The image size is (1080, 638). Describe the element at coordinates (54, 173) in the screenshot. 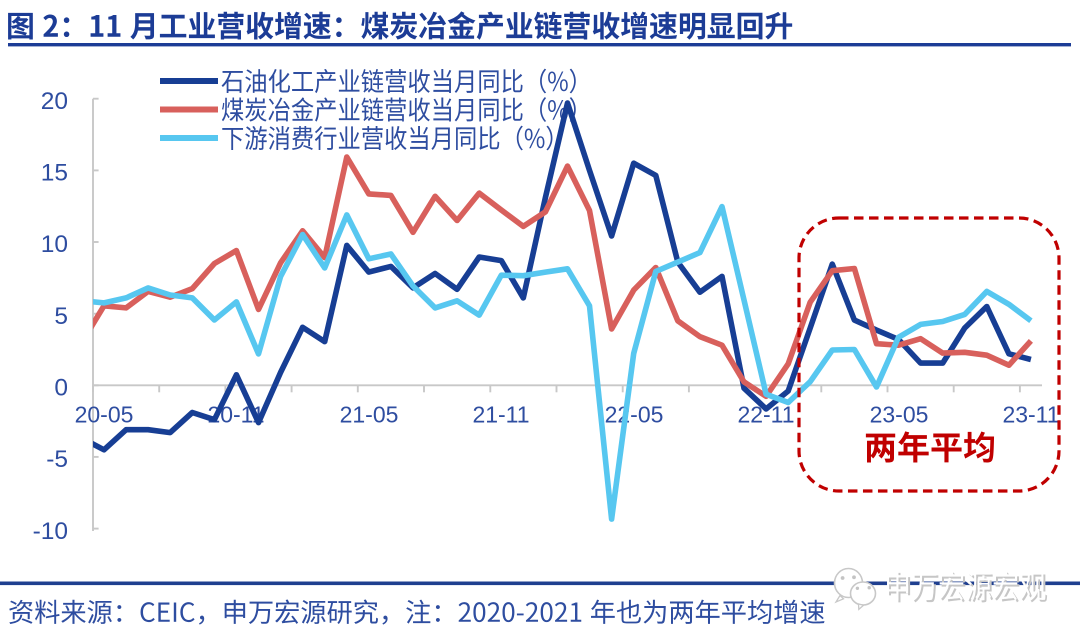

I see `svg-text: 15` at that location.